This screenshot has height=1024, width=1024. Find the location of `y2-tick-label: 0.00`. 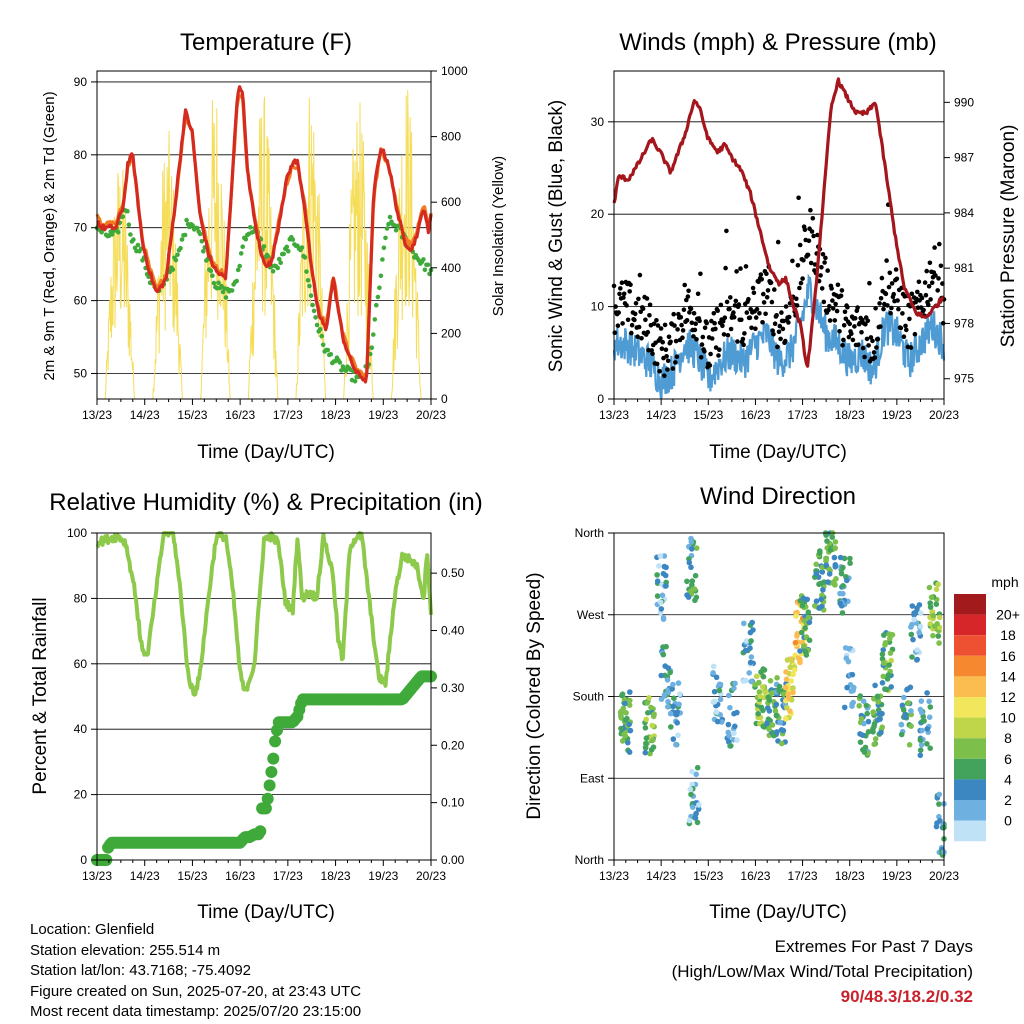

y2-tick-label: 0.00 is located at coordinates (453, 860).